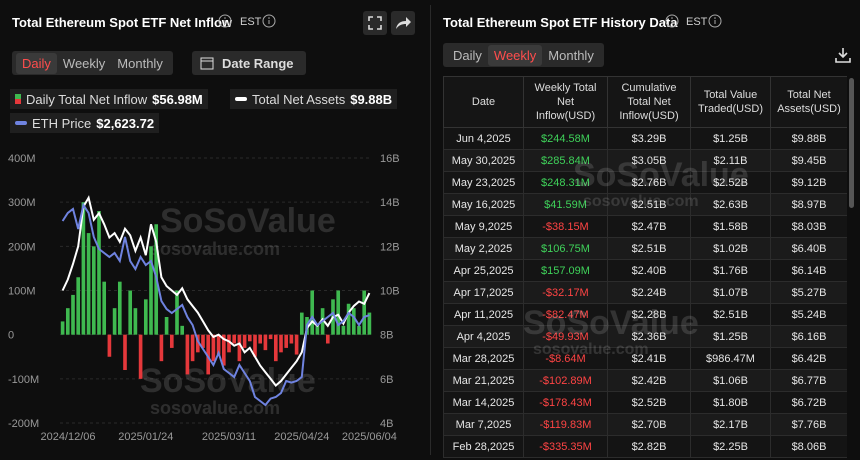 The image size is (860, 460). I want to click on y2-tick-label: 16B, so click(390, 159).